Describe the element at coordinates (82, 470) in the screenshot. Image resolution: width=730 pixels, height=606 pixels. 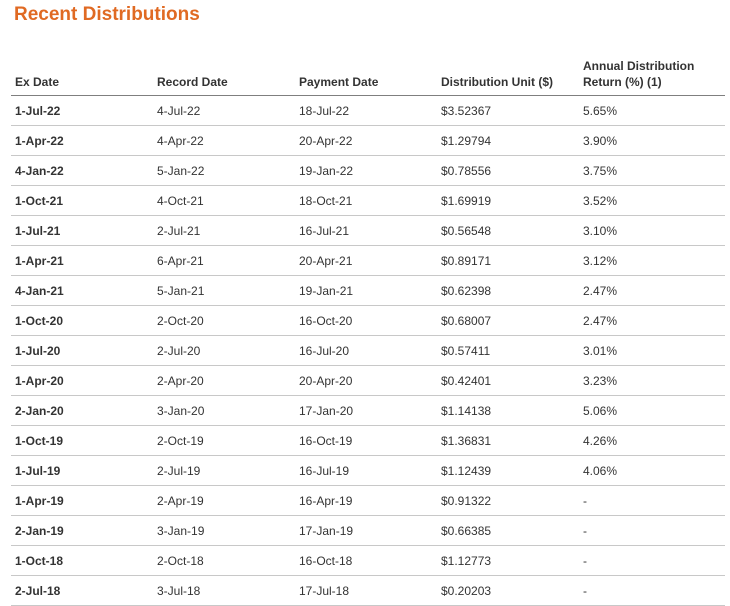
I see `cell-ex-date: 1-Jul-19` at that location.